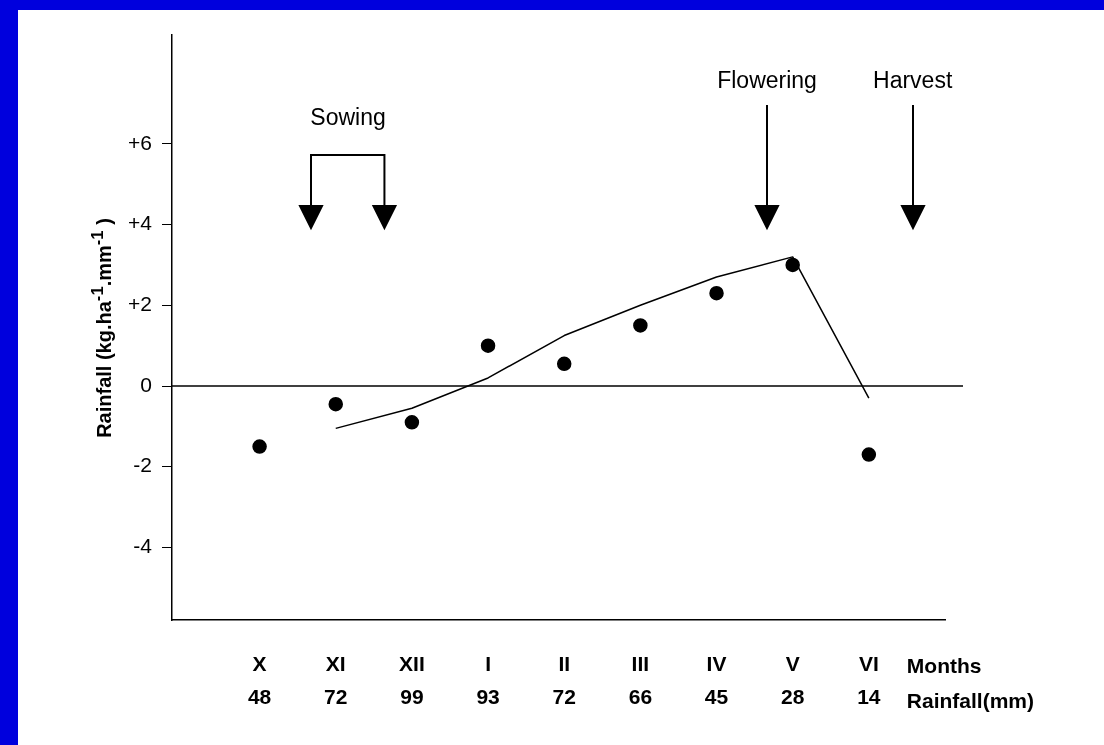 This screenshot has height=745, width=1104. I want to click on x-tick-label: V 28, so click(793, 680).